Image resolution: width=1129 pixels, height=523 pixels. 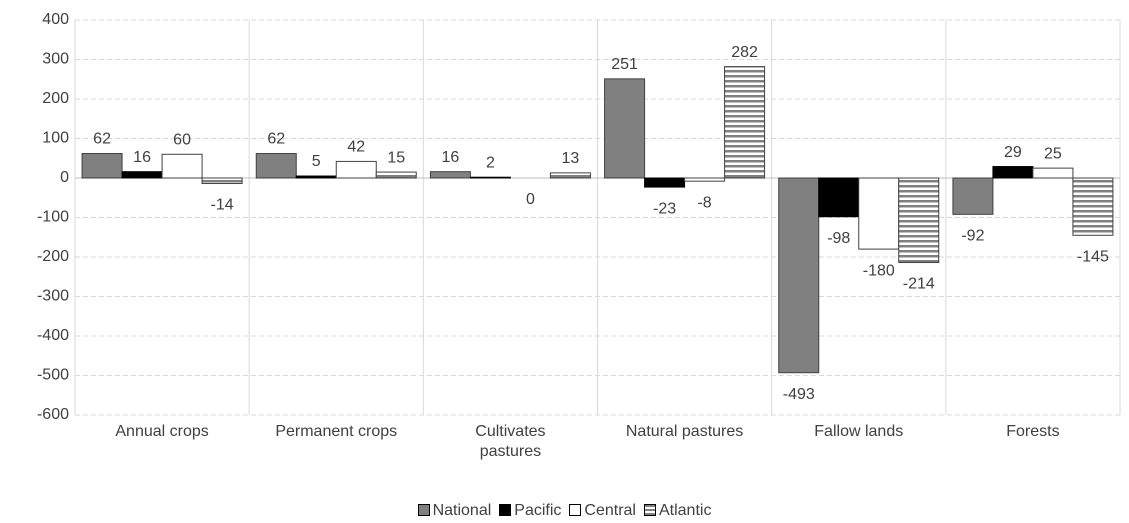 What do you see at coordinates (838, 238) in the screenshot?
I see `data-label: -98` at bounding box center [838, 238].